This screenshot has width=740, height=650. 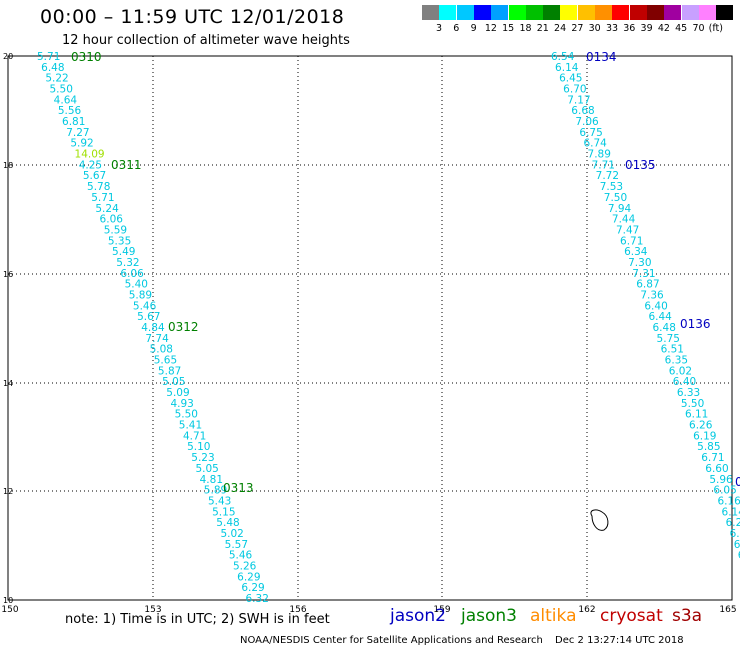 I want to click on pass-id-label: 0313, so click(x=238, y=488).